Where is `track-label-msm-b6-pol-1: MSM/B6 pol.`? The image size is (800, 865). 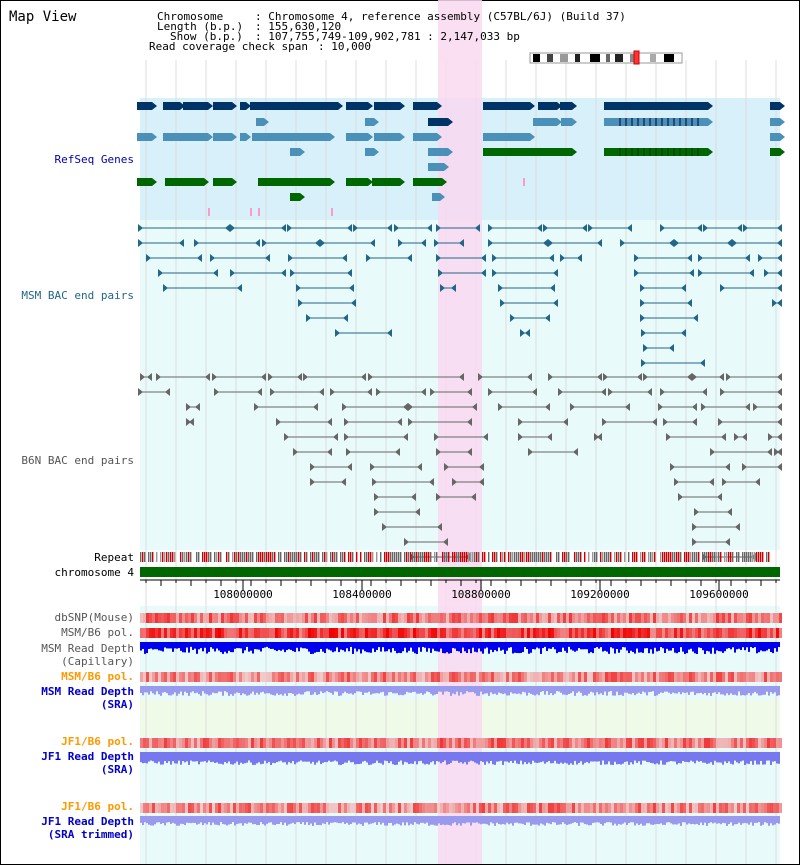
track-label-msm-b6-pol-1: MSM/B6 pol. is located at coordinates (97, 632).